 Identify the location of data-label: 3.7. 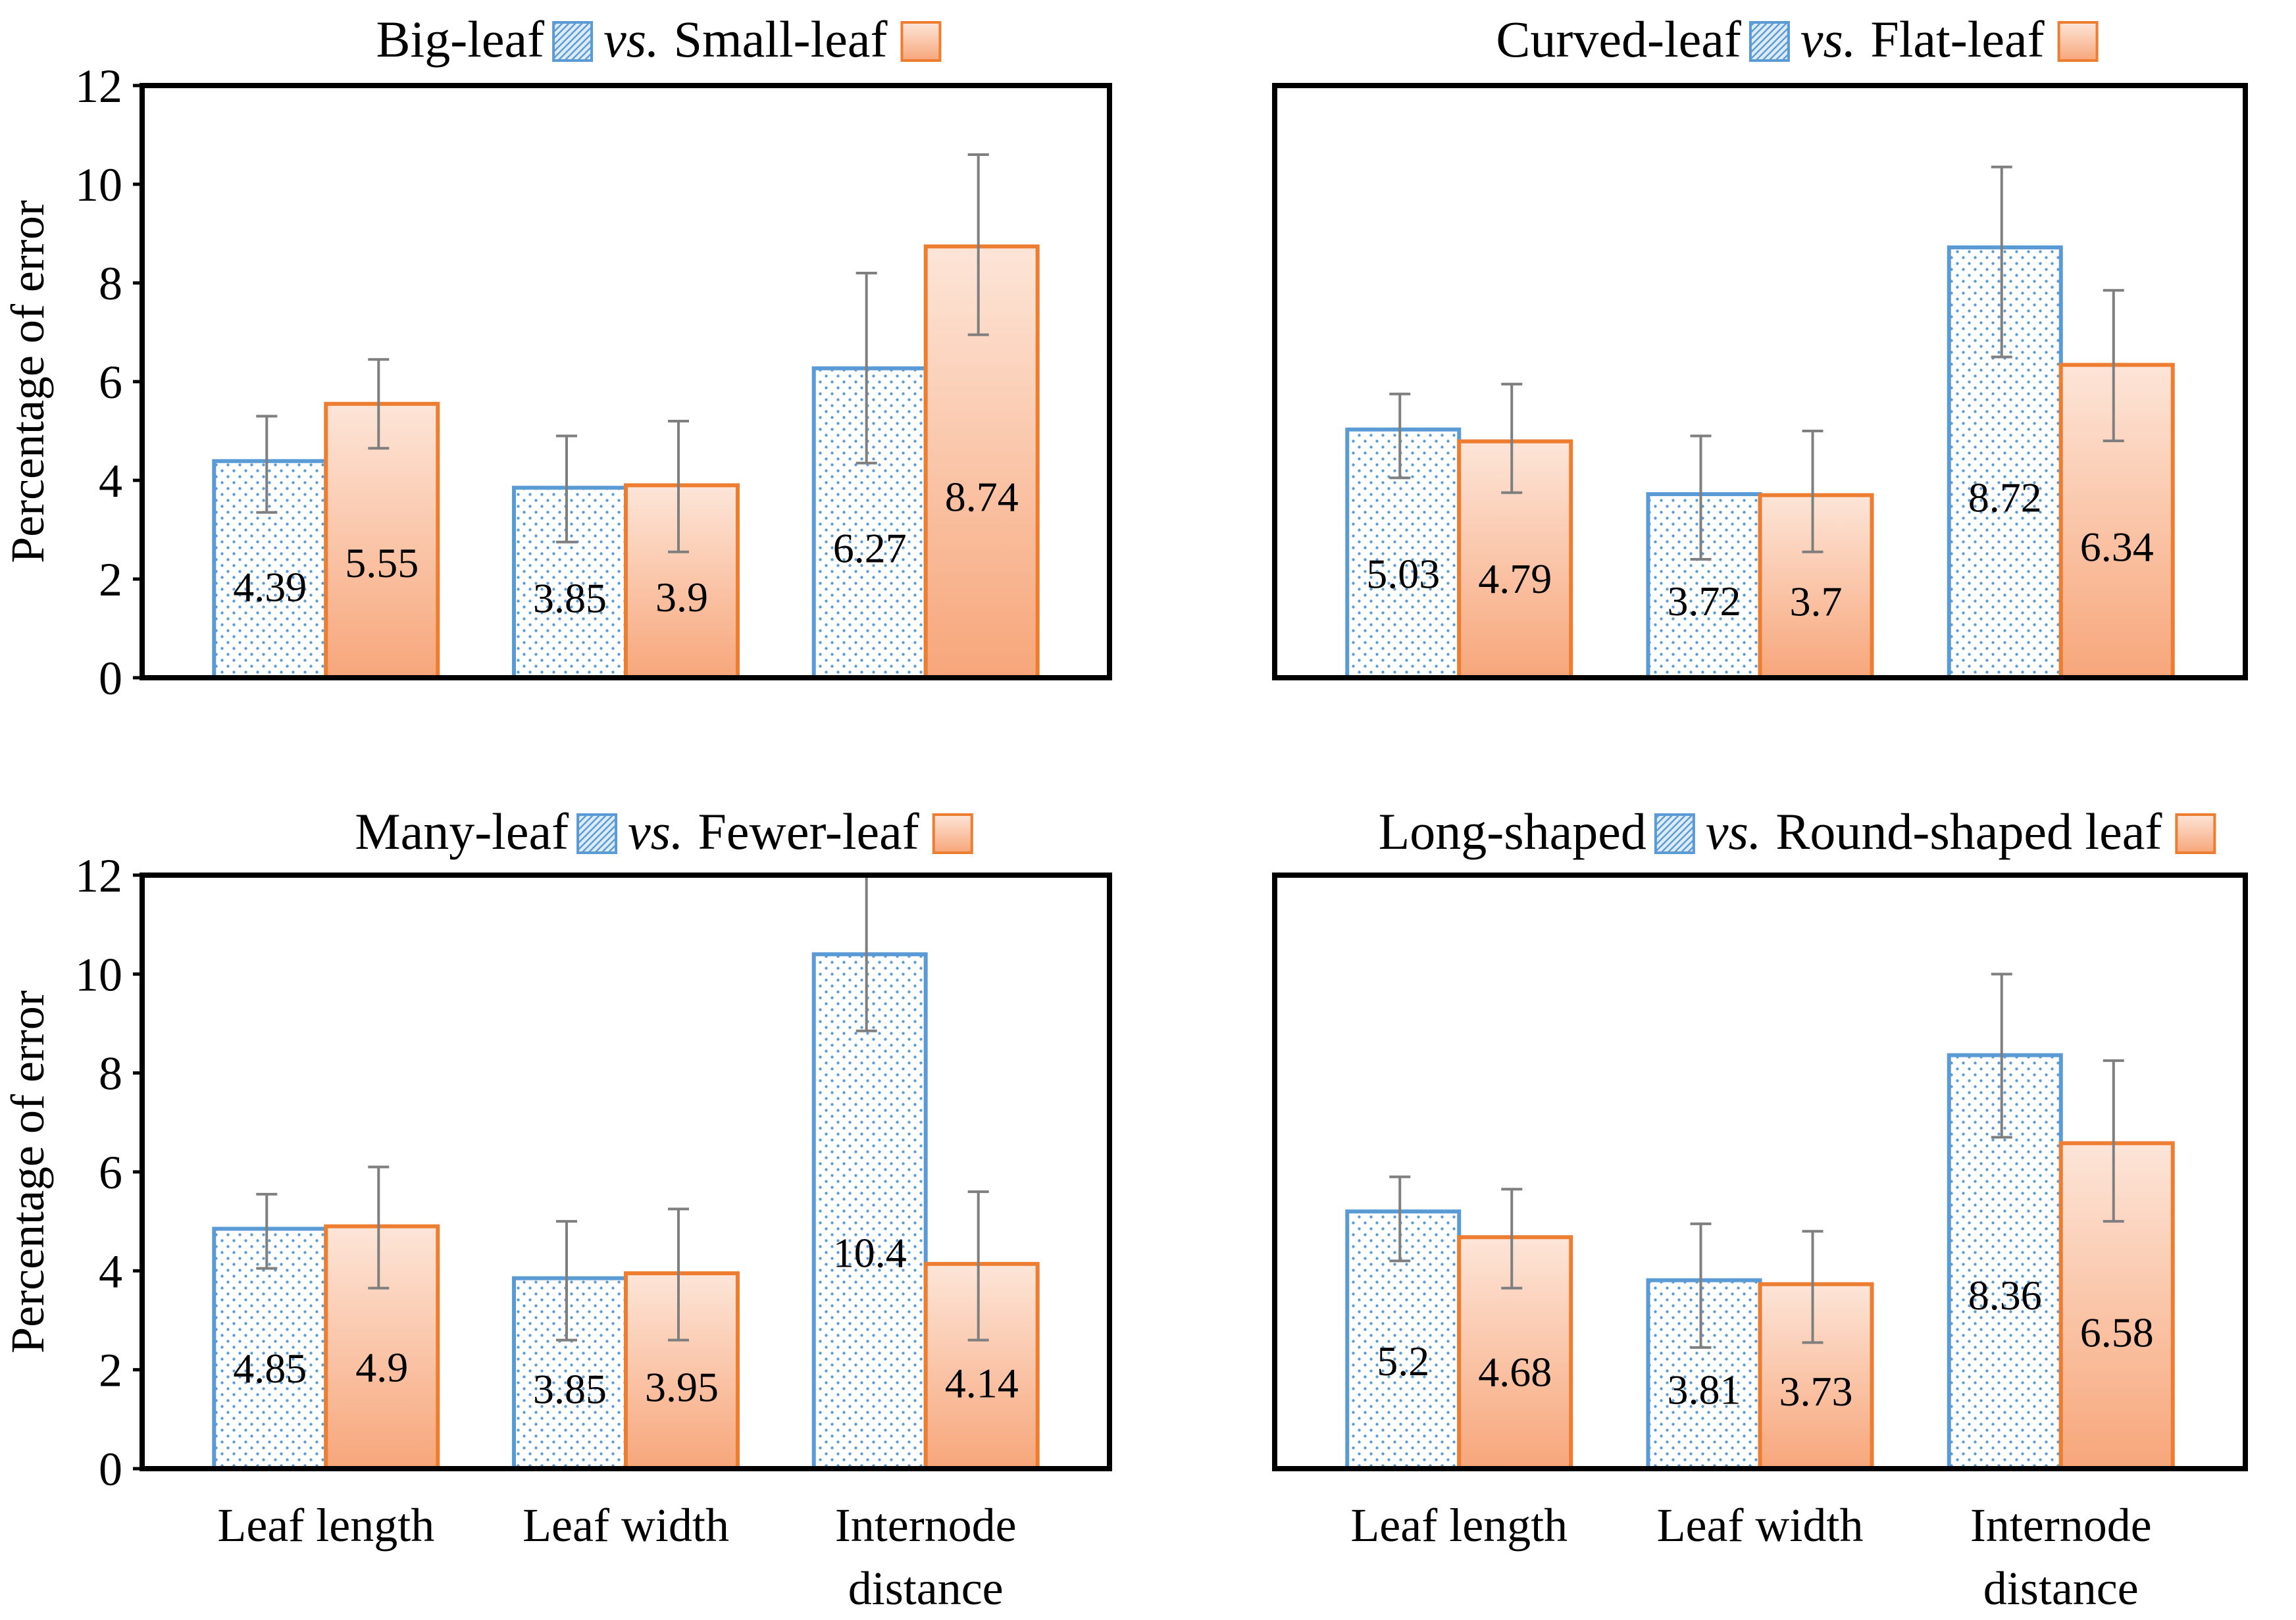
(1816, 601).